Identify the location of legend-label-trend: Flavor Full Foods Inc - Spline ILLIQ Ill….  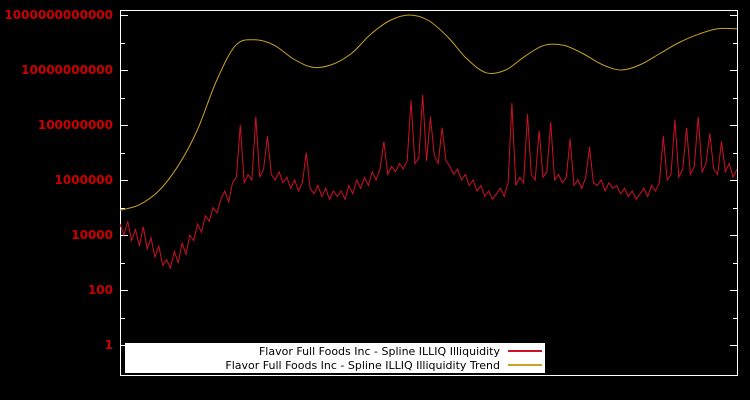
(362, 365).